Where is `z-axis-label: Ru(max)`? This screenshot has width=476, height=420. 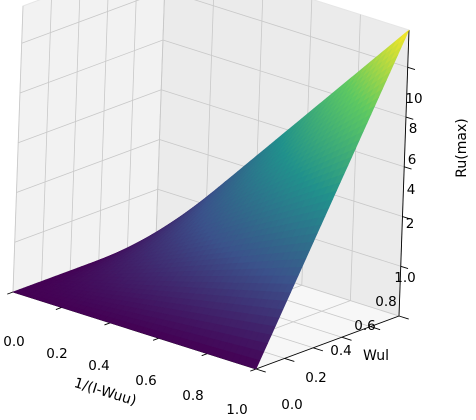 z-axis-label: Ru(max) is located at coordinates (462, 147).